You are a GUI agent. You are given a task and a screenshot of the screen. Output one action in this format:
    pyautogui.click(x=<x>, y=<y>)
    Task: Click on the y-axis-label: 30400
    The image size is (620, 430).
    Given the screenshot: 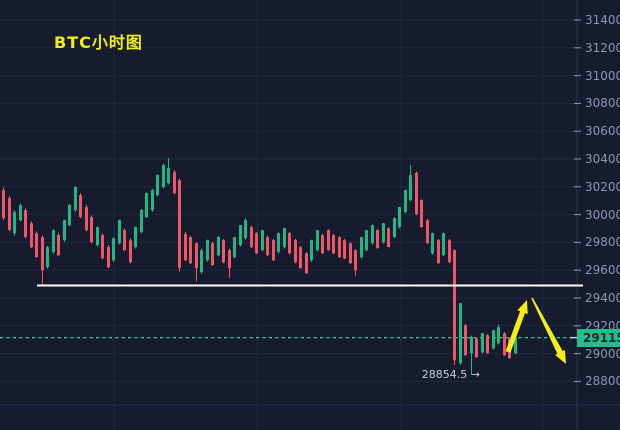 What is the action you would take?
    pyautogui.click(x=602, y=159)
    